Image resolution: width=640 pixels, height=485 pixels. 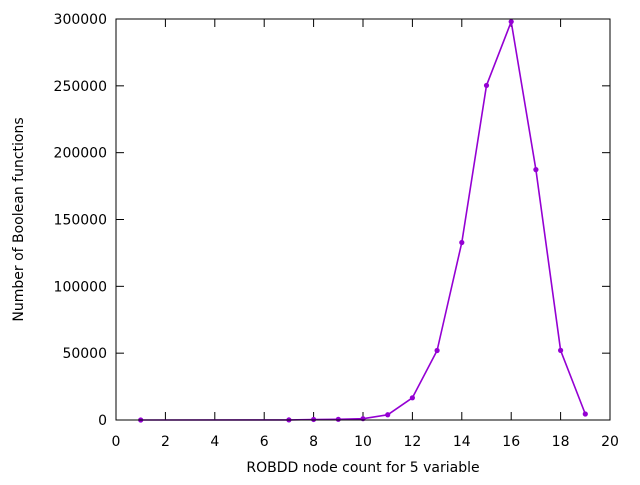 I want to click on x-tick-label: 6, so click(x=264, y=442).